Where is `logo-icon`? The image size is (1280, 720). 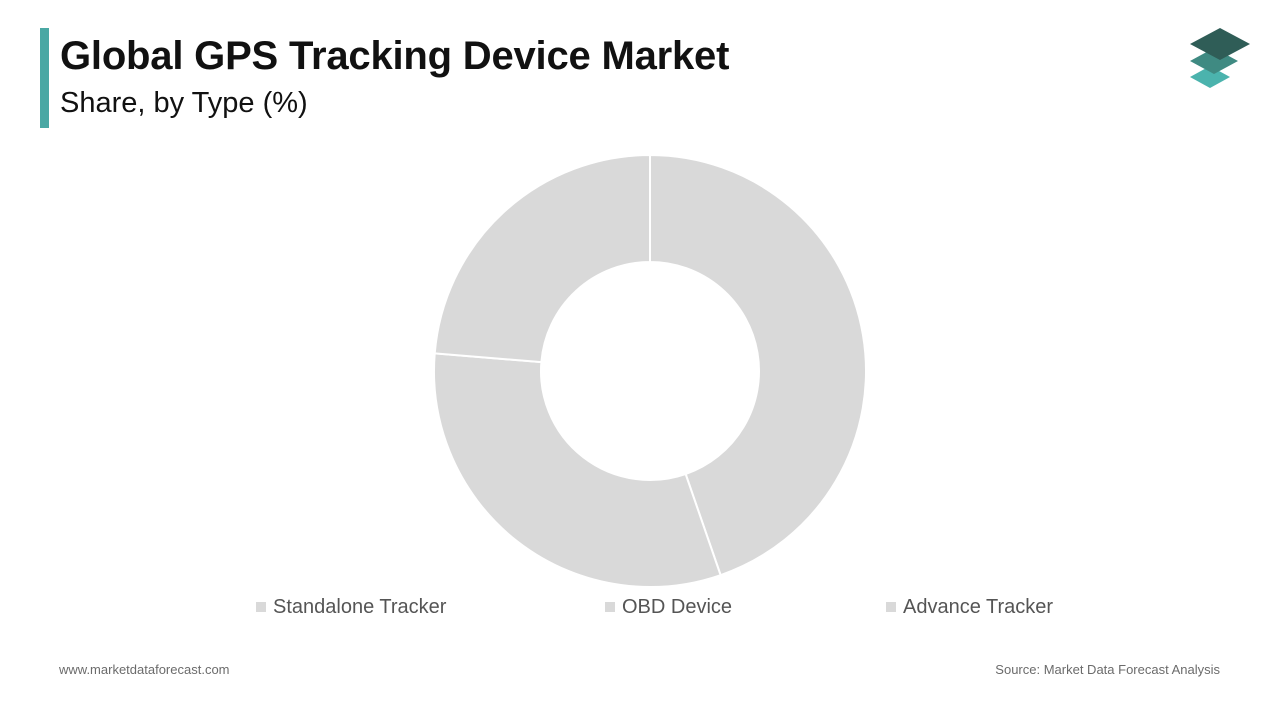
logo-icon is located at coordinates (1220, 58).